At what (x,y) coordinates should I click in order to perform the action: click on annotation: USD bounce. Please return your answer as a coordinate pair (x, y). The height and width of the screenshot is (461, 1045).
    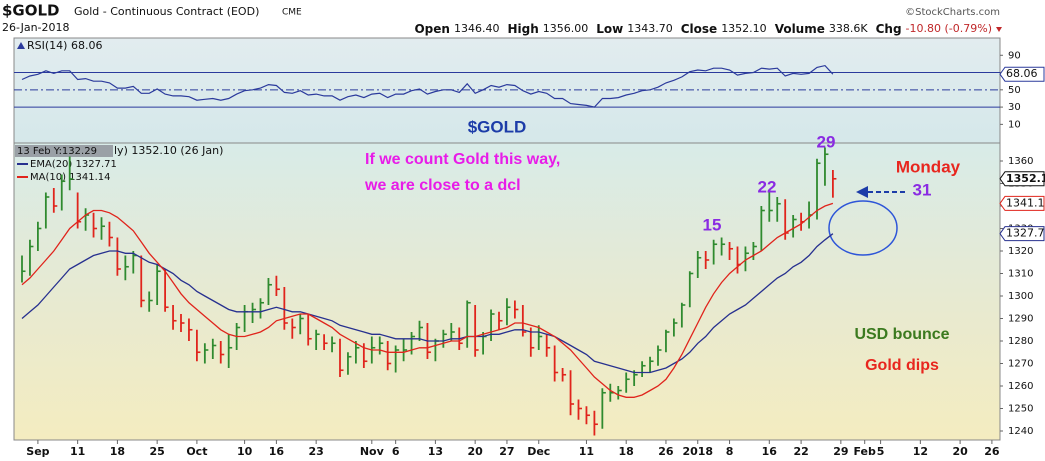
    Looking at the image, I should click on (901, 334).